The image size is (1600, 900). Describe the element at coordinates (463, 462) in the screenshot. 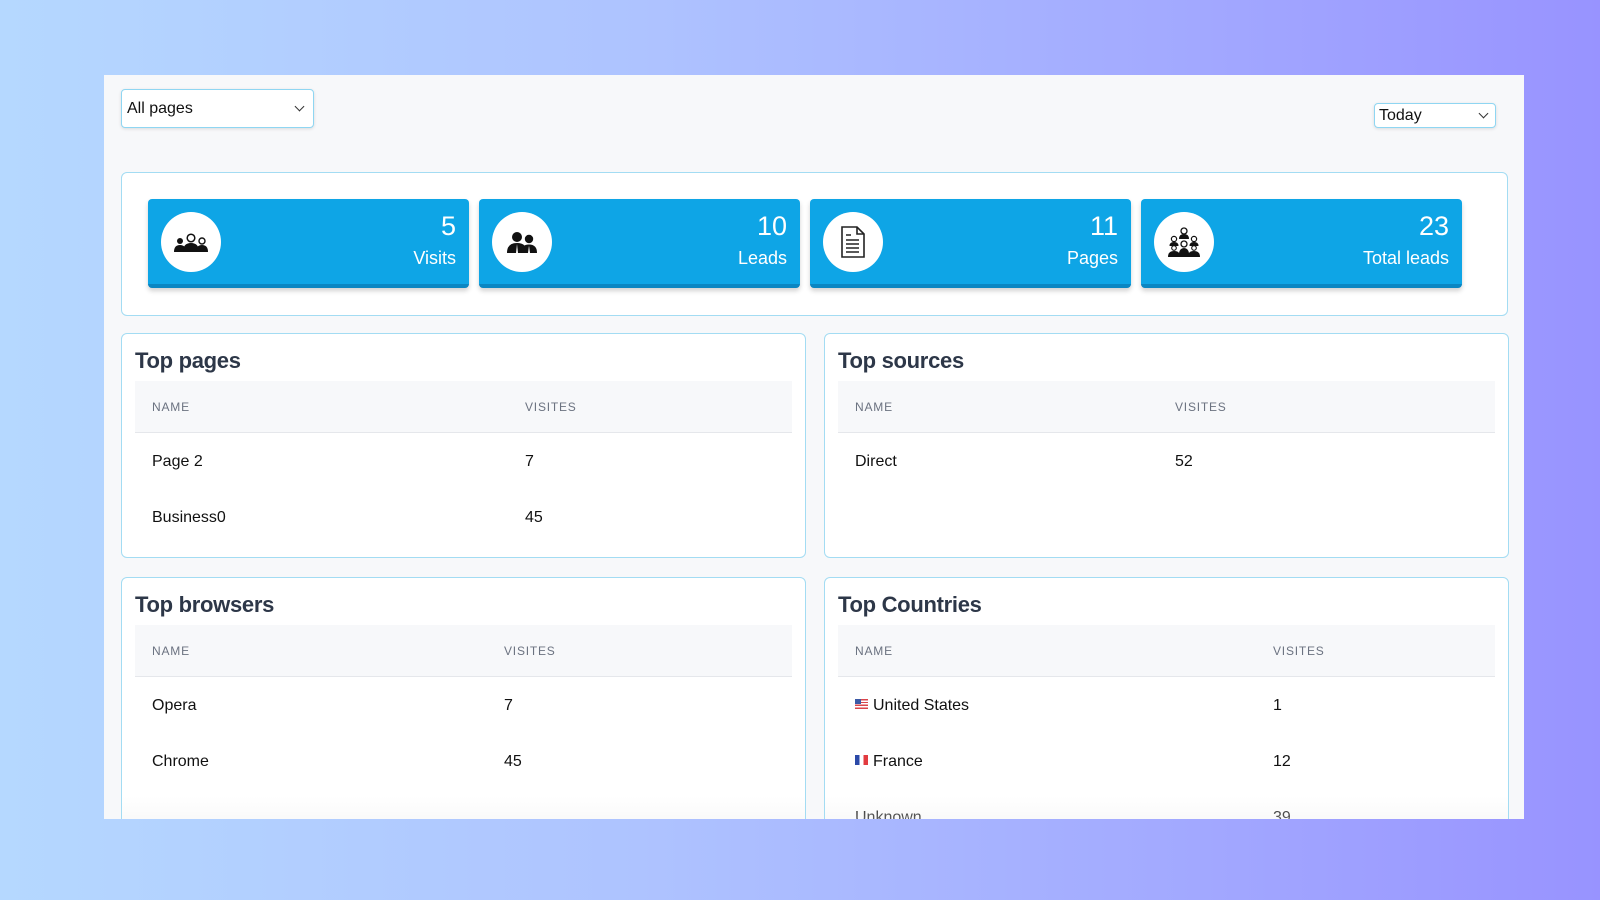

I see `table-row: Page 2 7` at that location.